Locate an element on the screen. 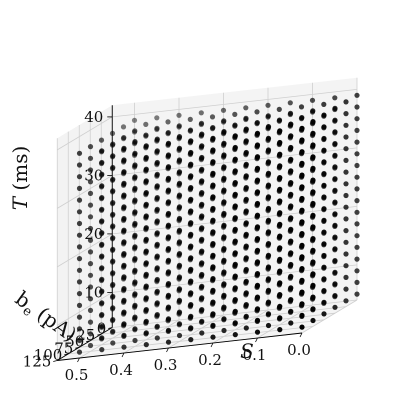  z-tick-label: 30 is located at coordinates (93, 175).